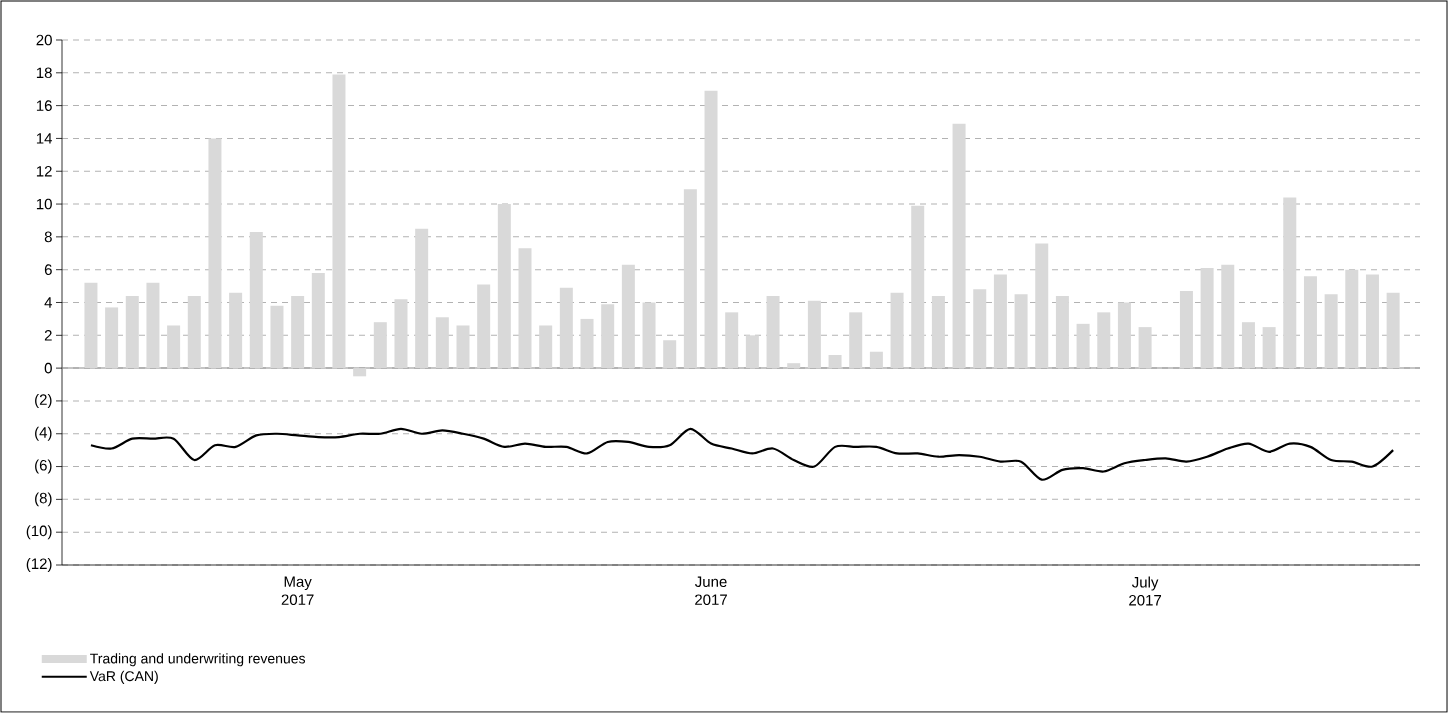 The height and width of the screenshot is (713, 1448). I want to click on y-tick-label: (4), so click(43, 433).